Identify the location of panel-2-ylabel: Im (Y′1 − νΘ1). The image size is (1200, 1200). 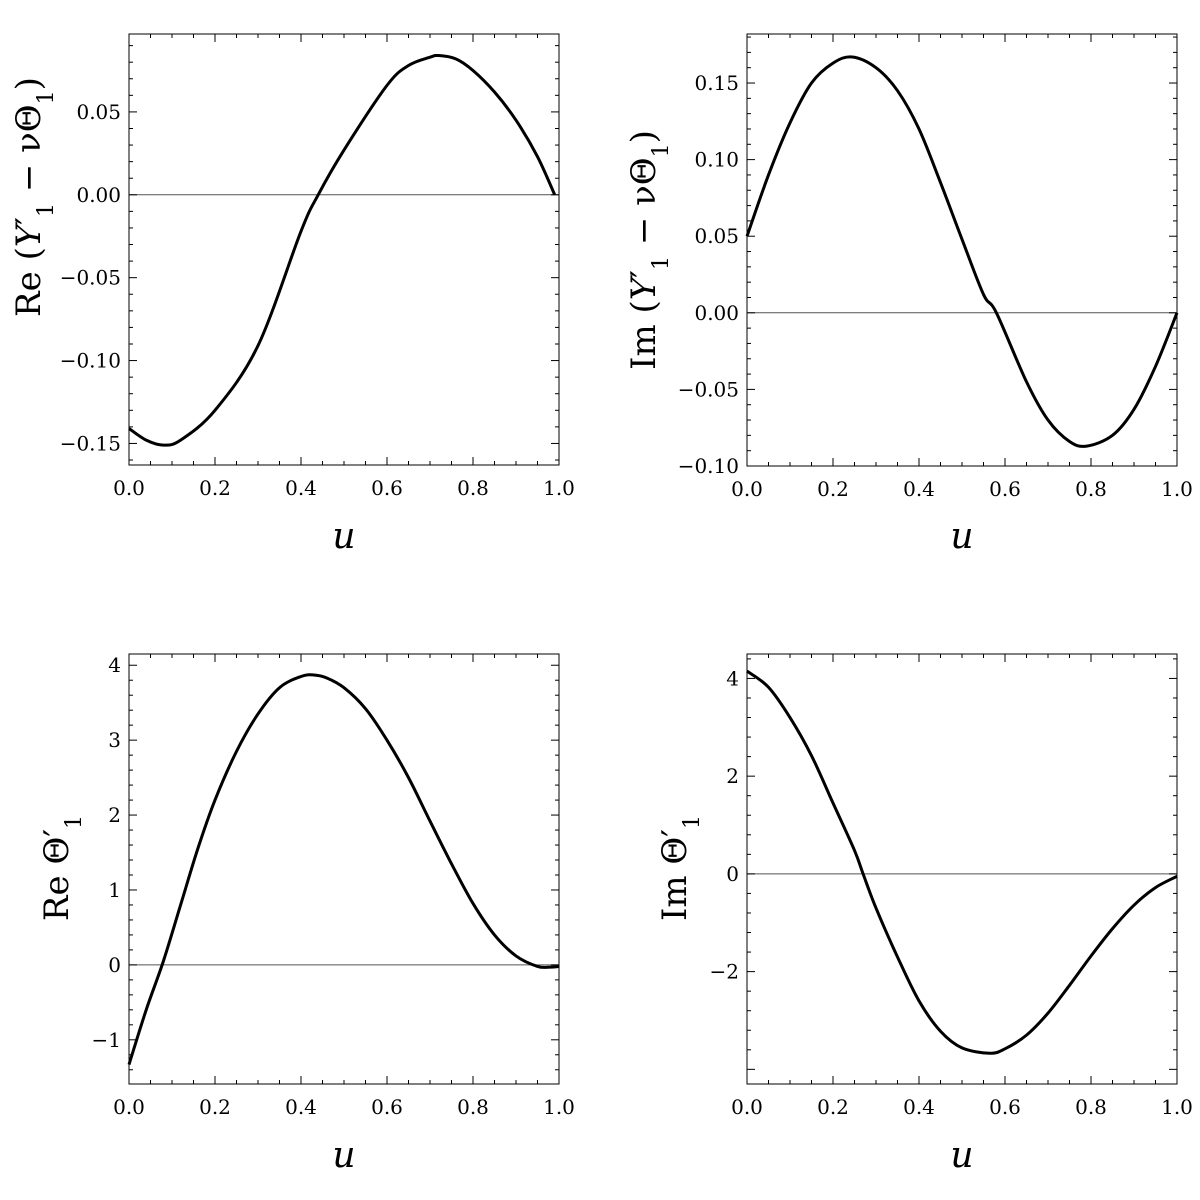
(649, 250).